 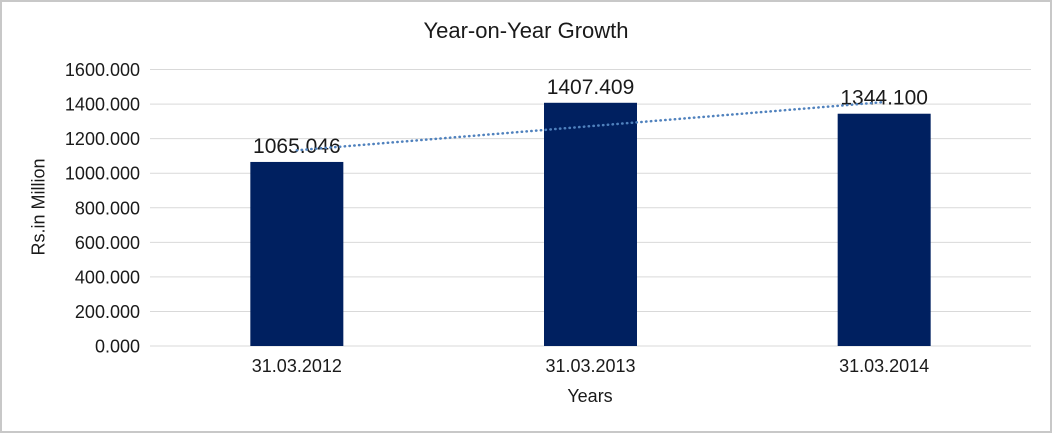 I want to click on data-label: 1065.046, so click(x=297, y=146).